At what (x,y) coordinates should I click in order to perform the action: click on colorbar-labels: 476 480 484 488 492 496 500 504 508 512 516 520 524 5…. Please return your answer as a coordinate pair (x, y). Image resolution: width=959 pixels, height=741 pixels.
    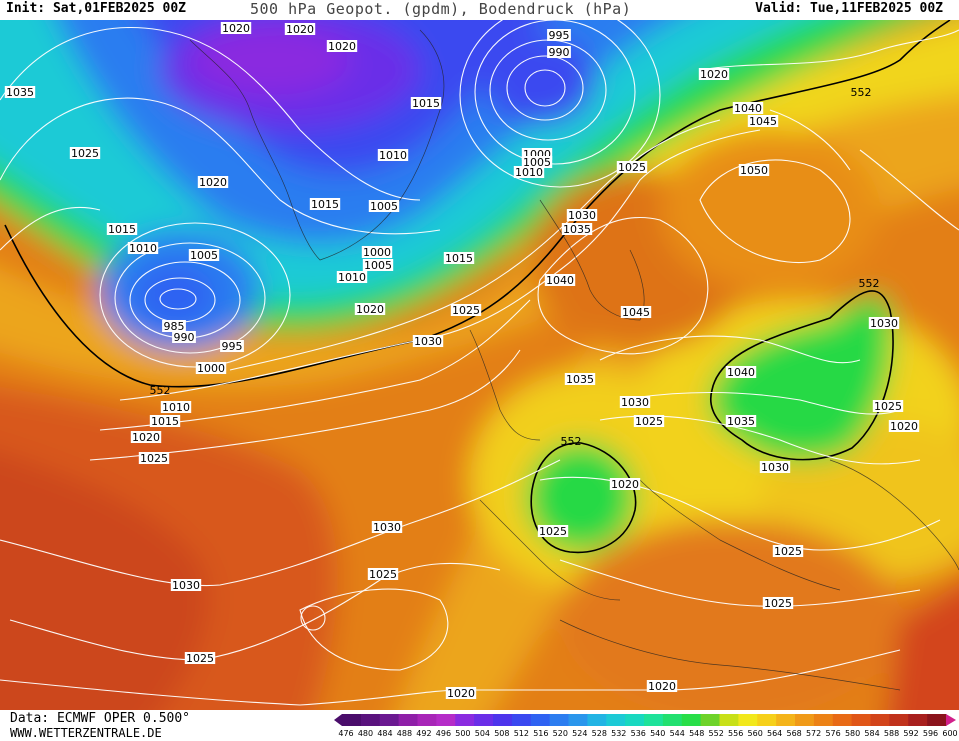
    Looking at the image, I should click on (647, 735).